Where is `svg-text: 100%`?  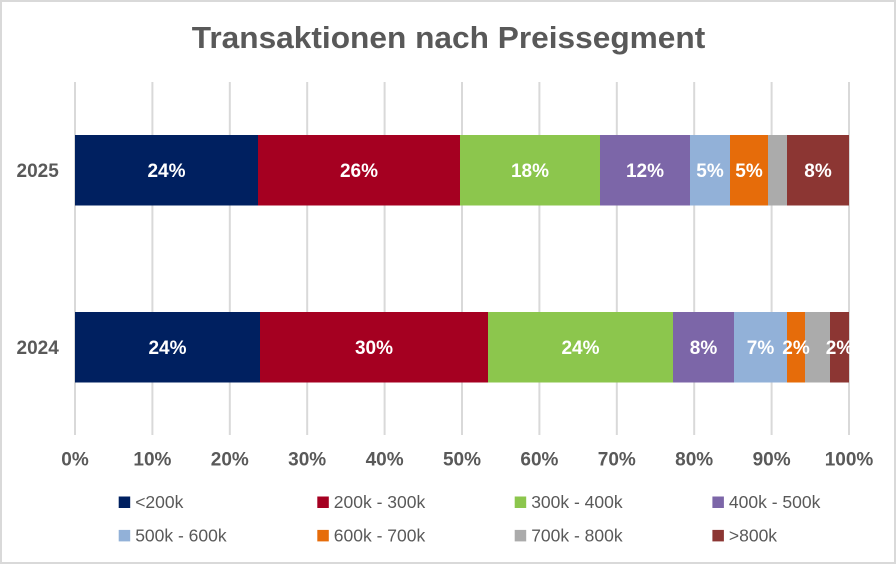 svg-text: 100% is located at coordinates (849, 460).